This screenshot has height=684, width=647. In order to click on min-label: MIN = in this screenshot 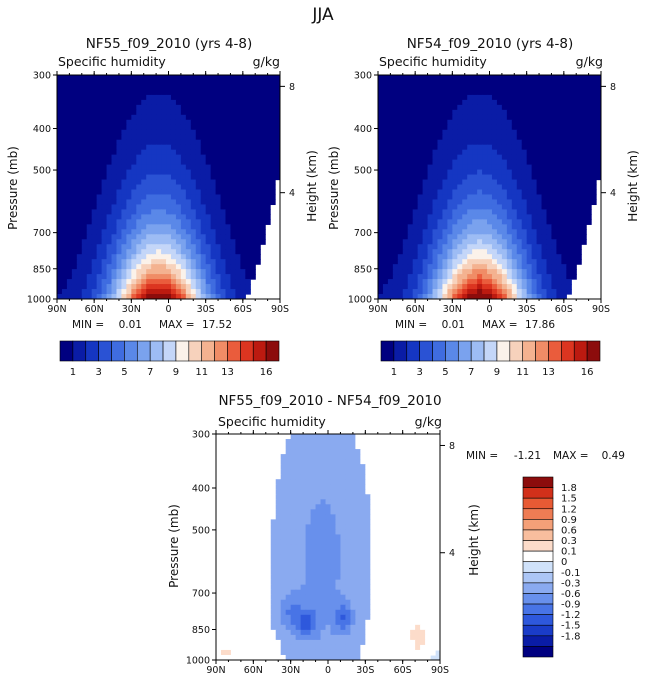, I will do `click(88, 325)`.